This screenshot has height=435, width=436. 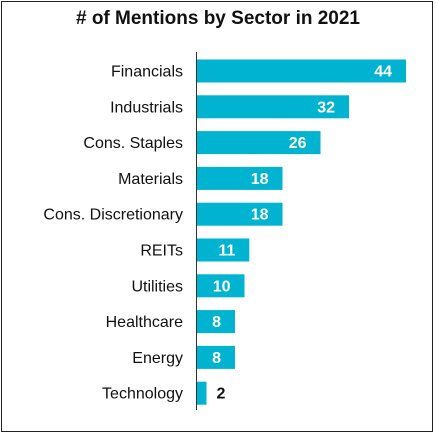 What do you see at coordinates (150, 179) in the screenshot?
I see `category-label: Materials` at bounding box center [150, 179].